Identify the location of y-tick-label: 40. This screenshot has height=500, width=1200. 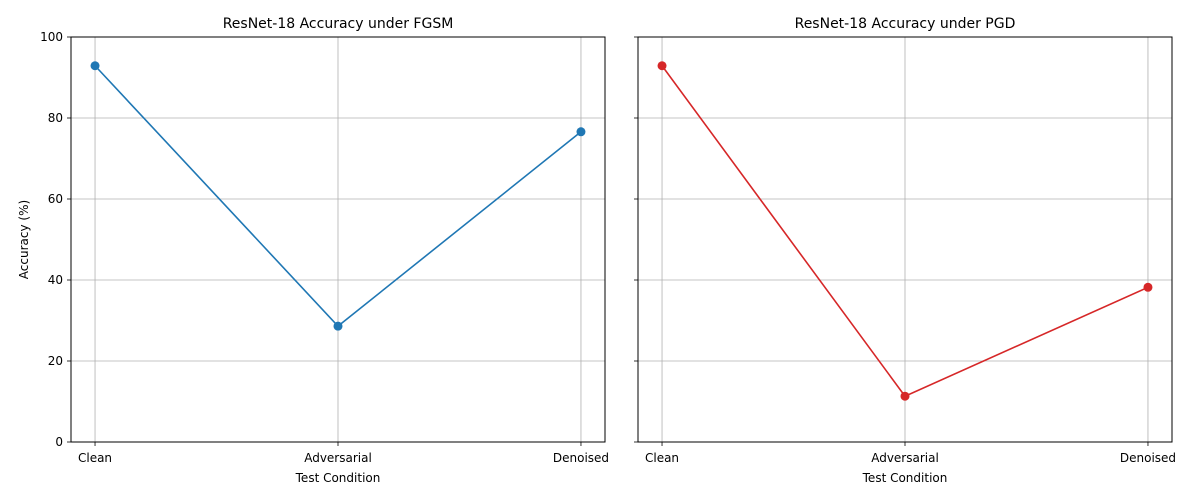
(55, 280).